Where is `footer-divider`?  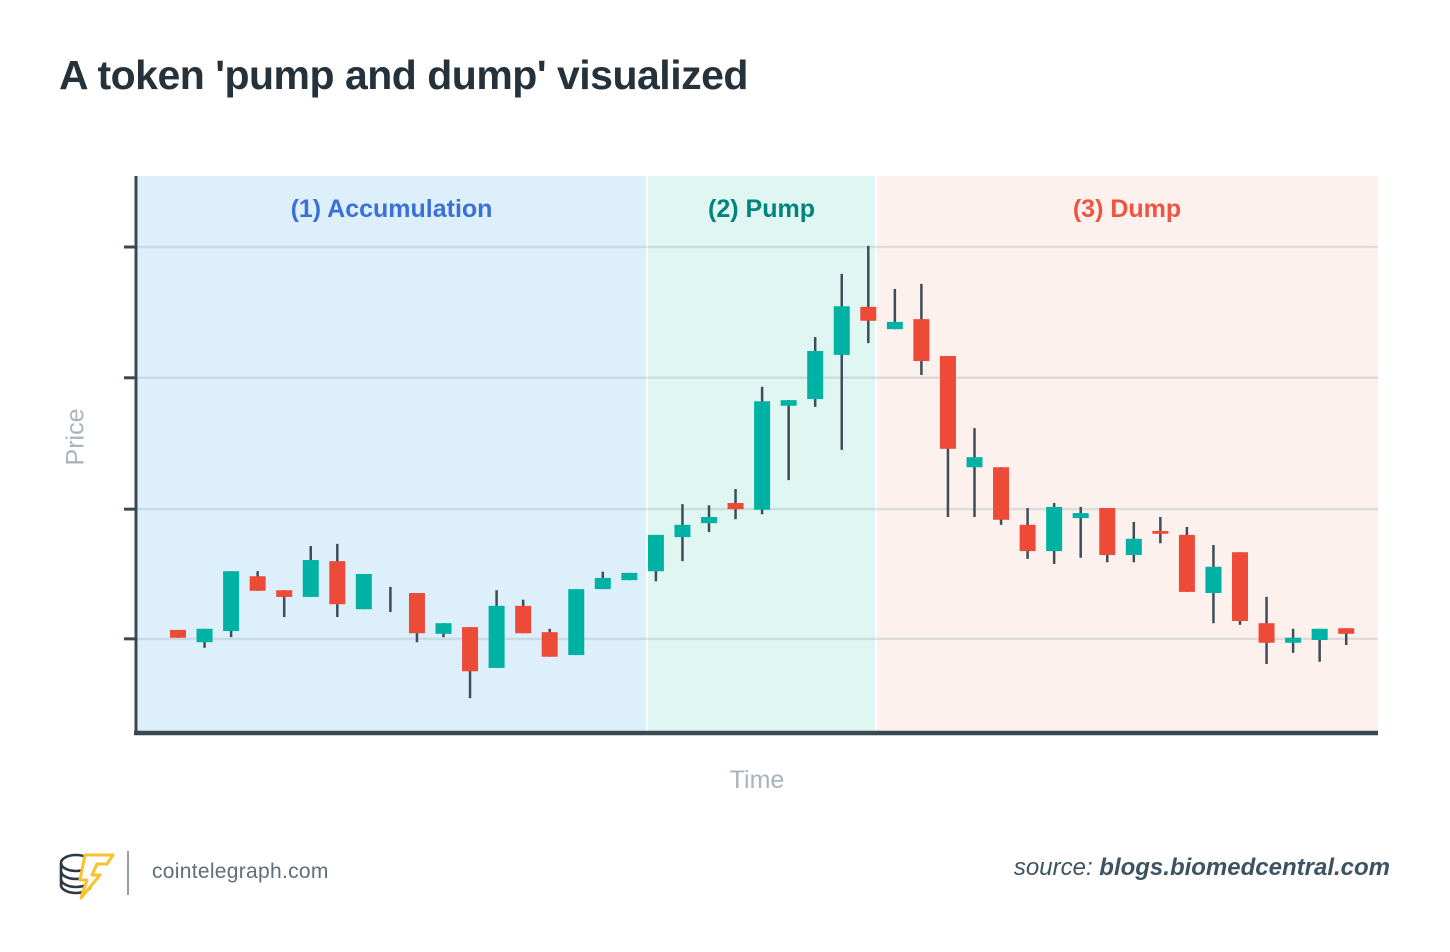
footer-divider is located at coordinates (128, 873).